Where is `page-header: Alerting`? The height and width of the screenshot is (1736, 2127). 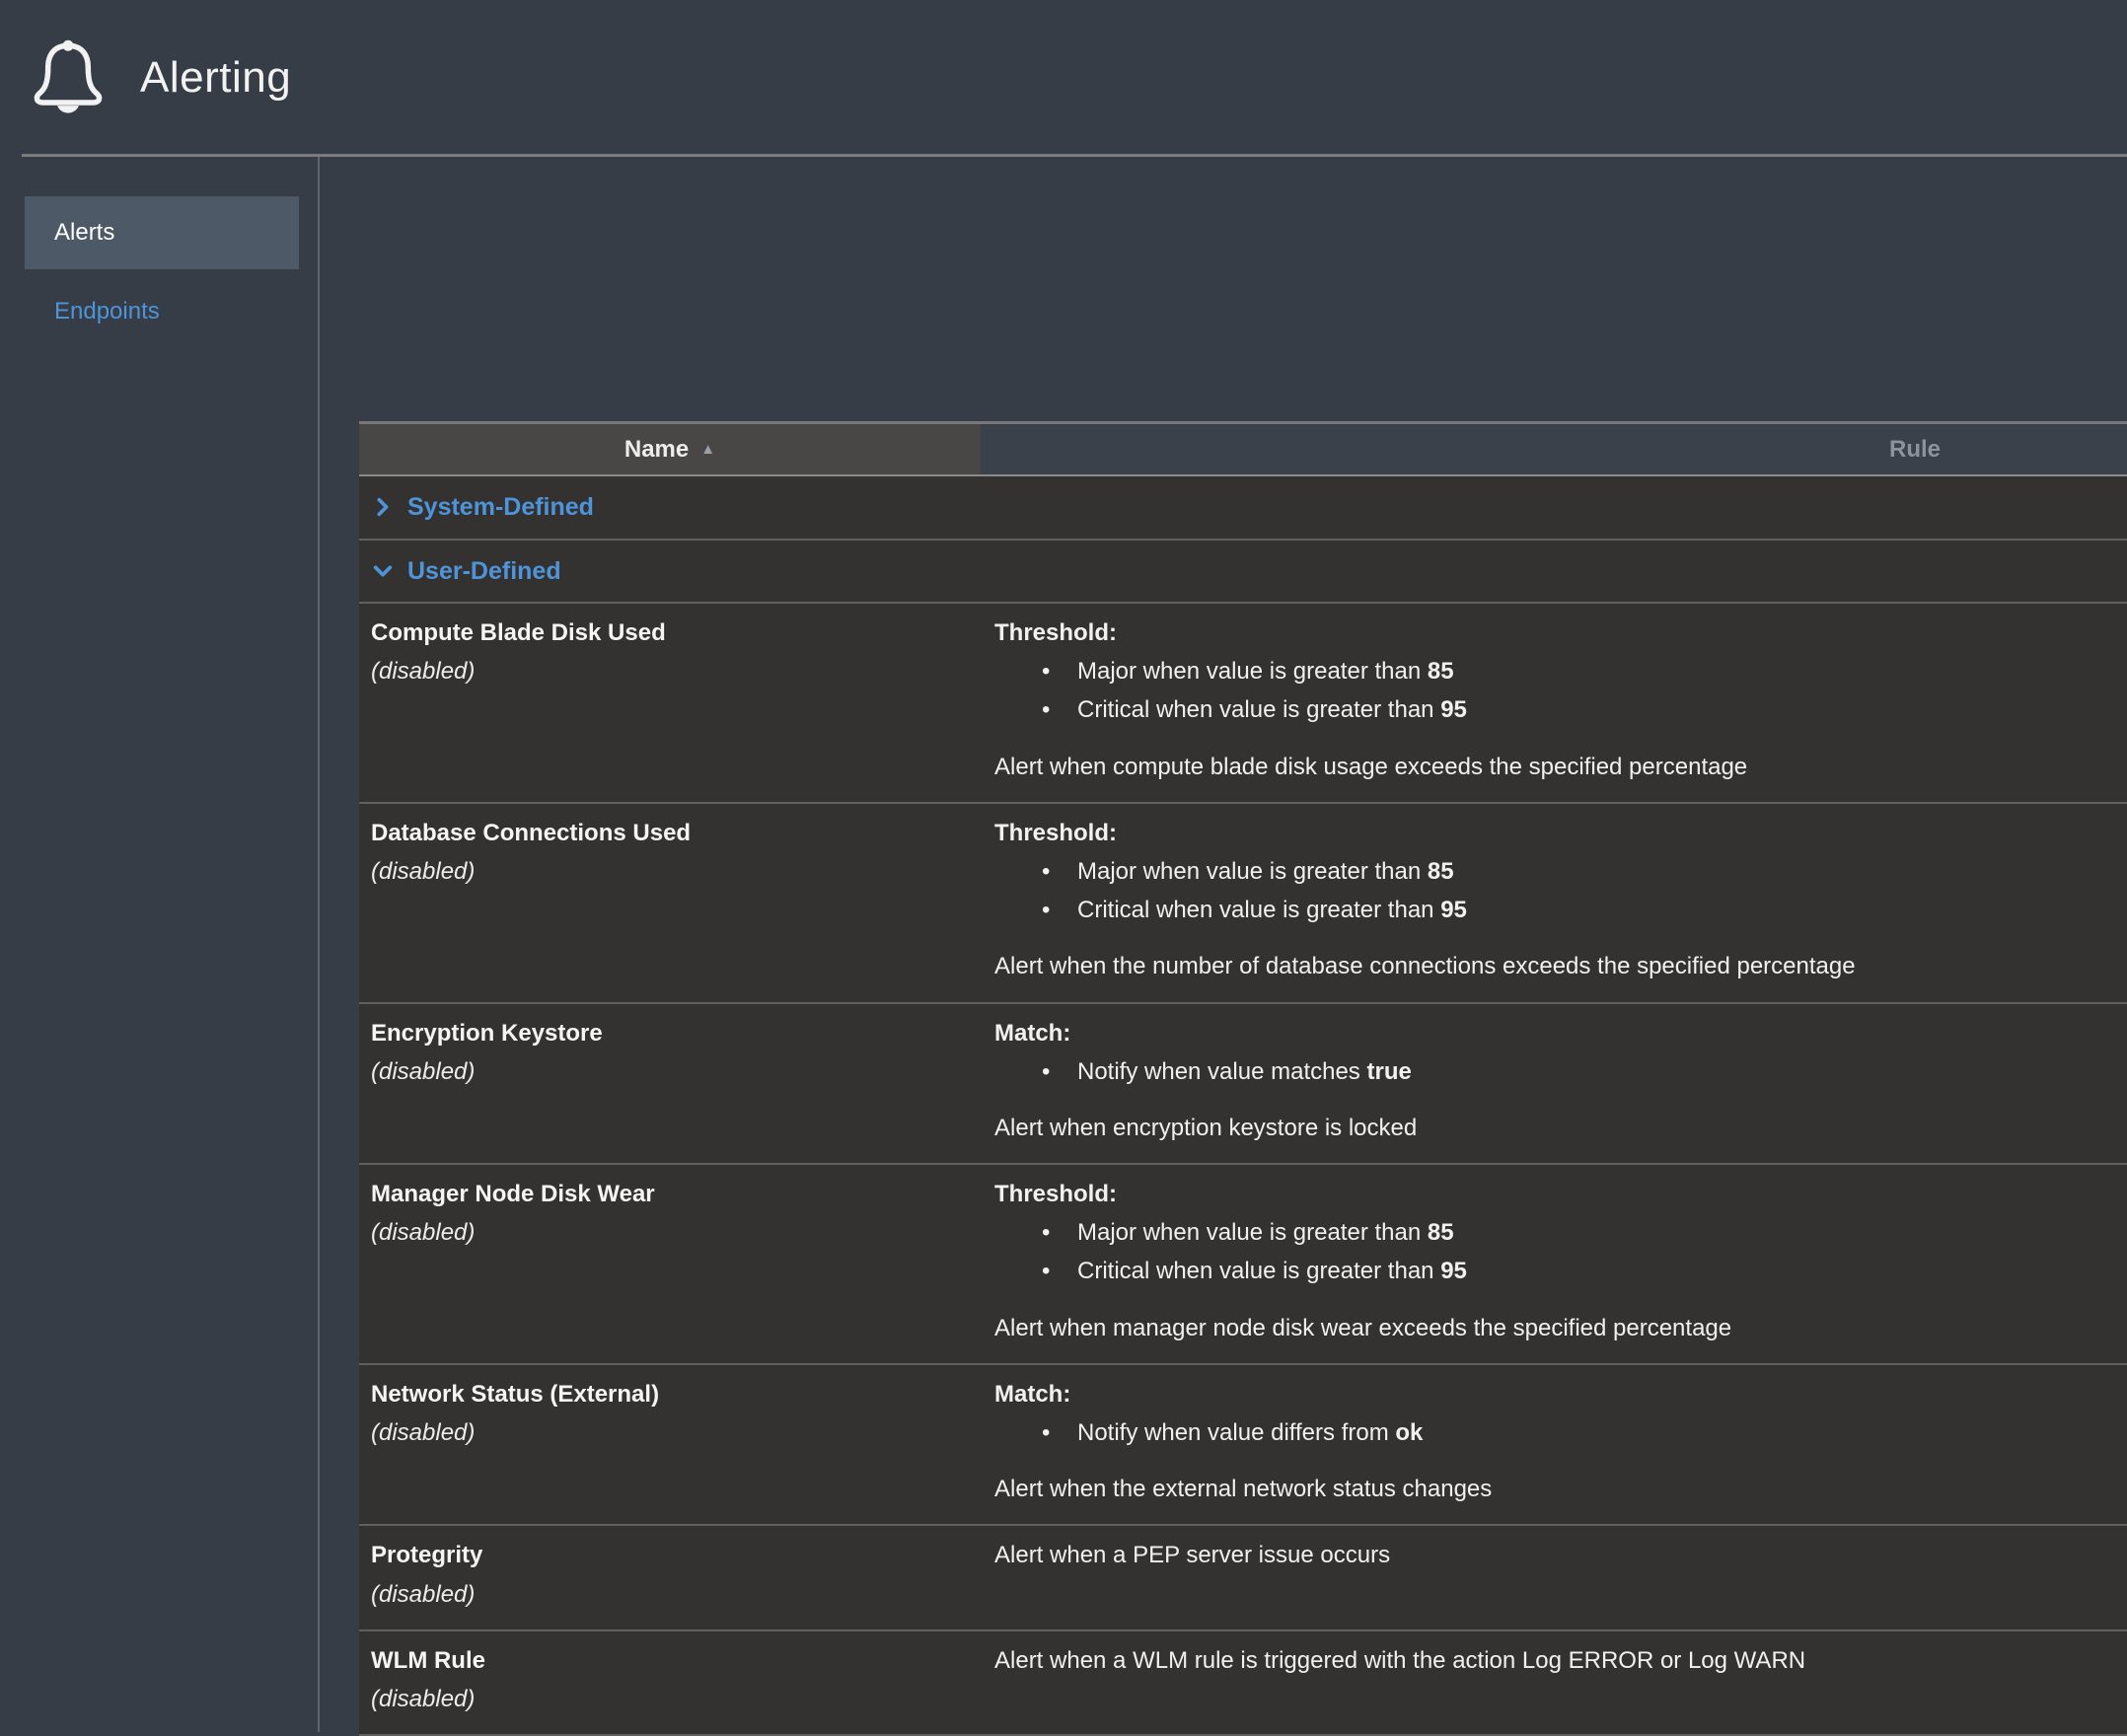 page-header: Alerting is located at coordinates (1063, 77).